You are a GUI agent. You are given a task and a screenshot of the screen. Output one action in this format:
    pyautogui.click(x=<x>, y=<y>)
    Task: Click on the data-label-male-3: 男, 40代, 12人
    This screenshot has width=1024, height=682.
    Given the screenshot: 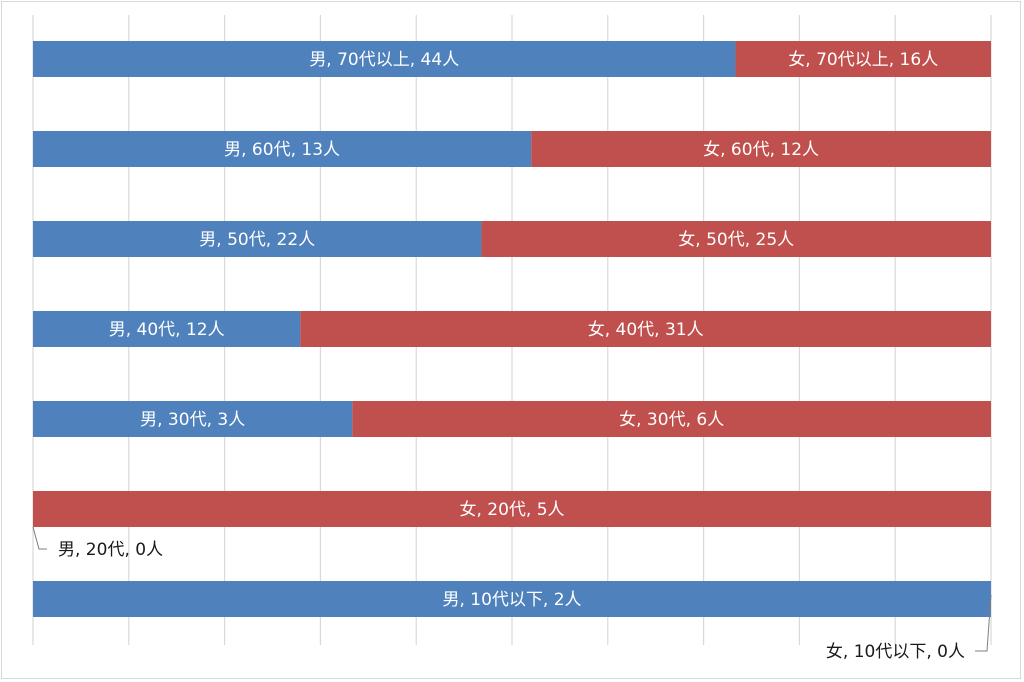 What is the action you would take?
    pyautogui.click(x=167, y=330)
    